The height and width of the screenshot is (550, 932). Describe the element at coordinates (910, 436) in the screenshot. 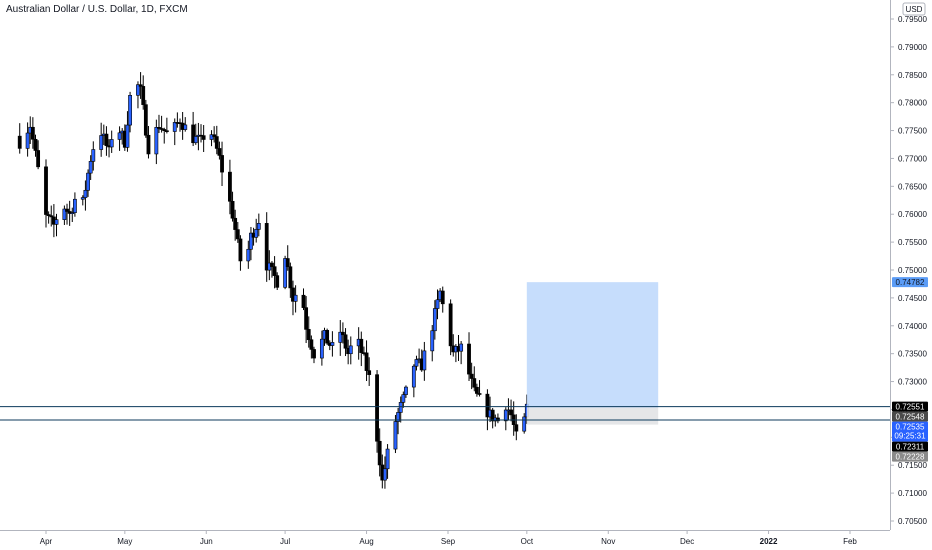

I see `countdown-label: 09:25:31` at that location.